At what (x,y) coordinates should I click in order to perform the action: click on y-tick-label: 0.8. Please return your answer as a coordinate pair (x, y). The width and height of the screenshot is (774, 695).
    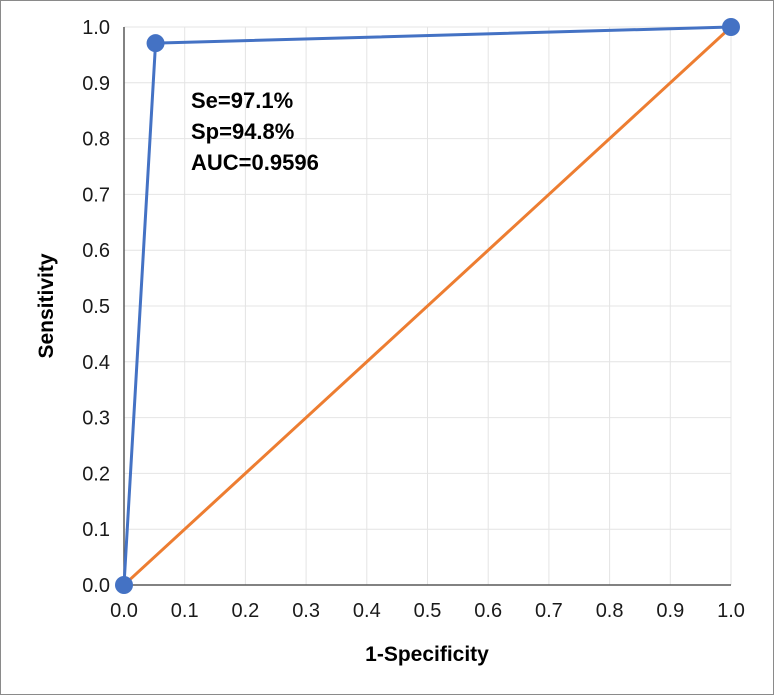
    Looking at the image, I should click on (96, 140).